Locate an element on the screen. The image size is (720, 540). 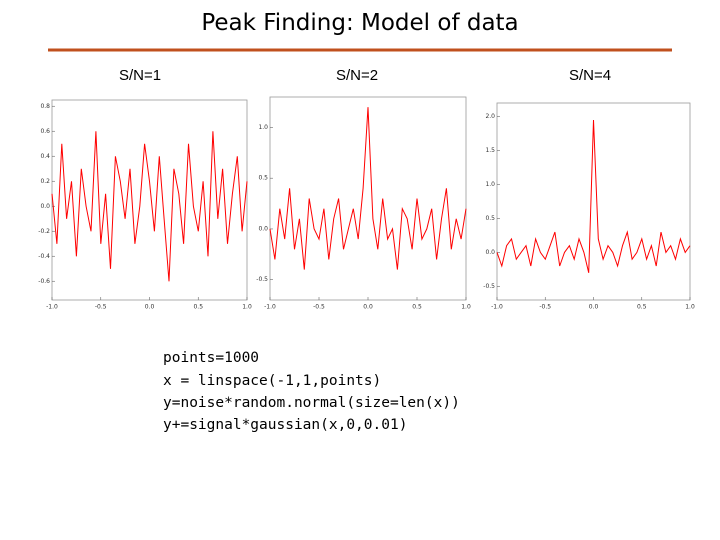
y-tick-label: 0.2 is located at coordinates (45, 181).